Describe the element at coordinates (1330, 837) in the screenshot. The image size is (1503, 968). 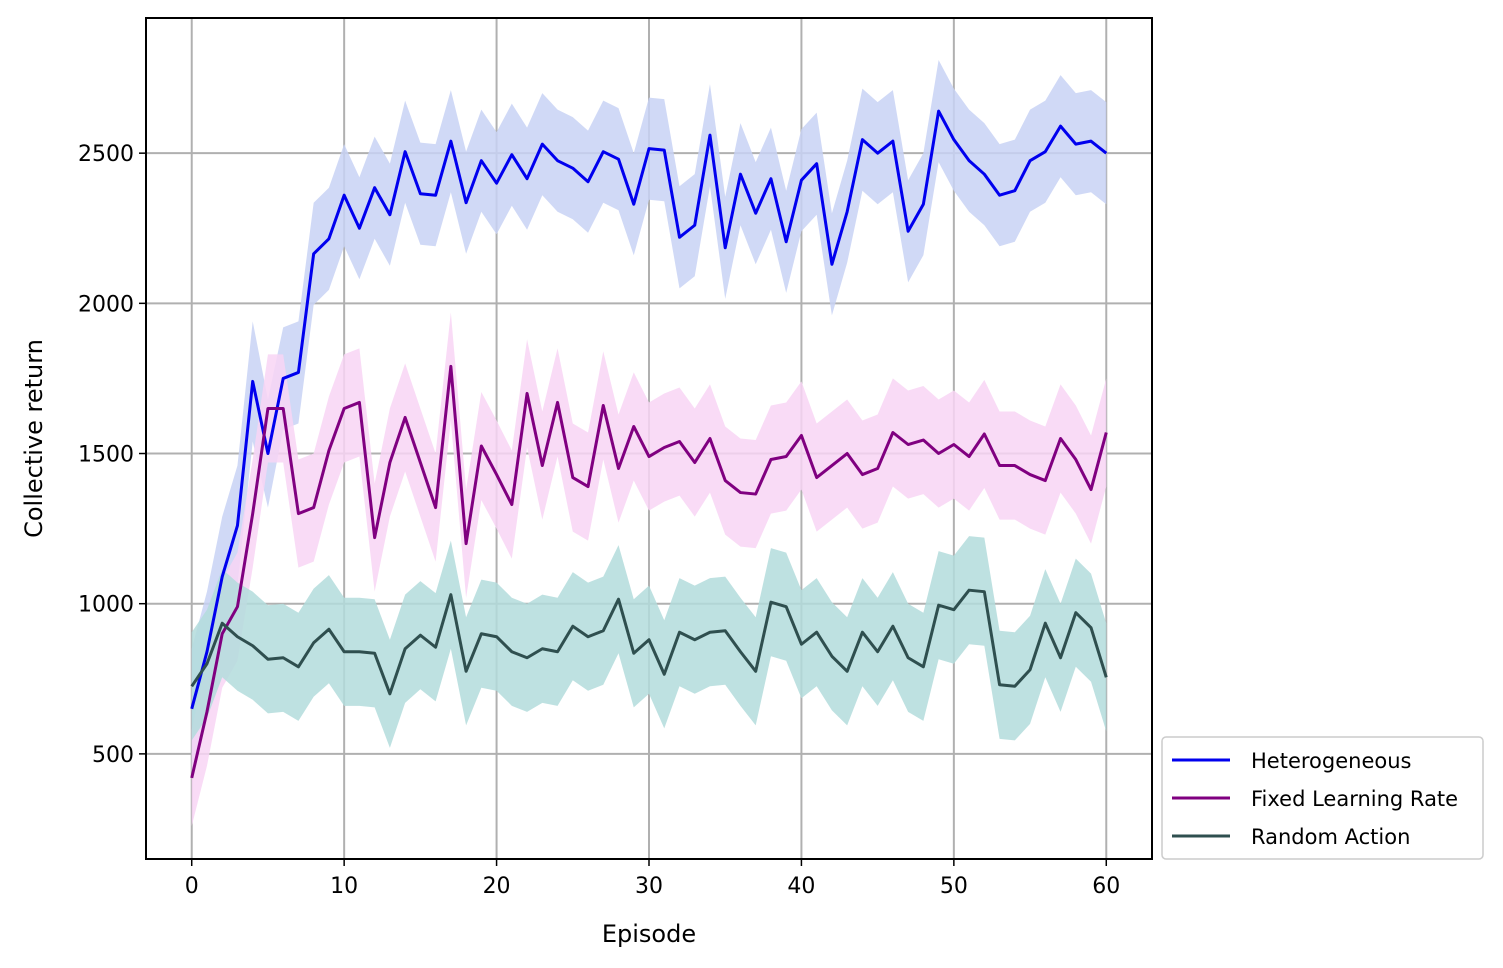
I see `legend-label: Random Action` at that location.